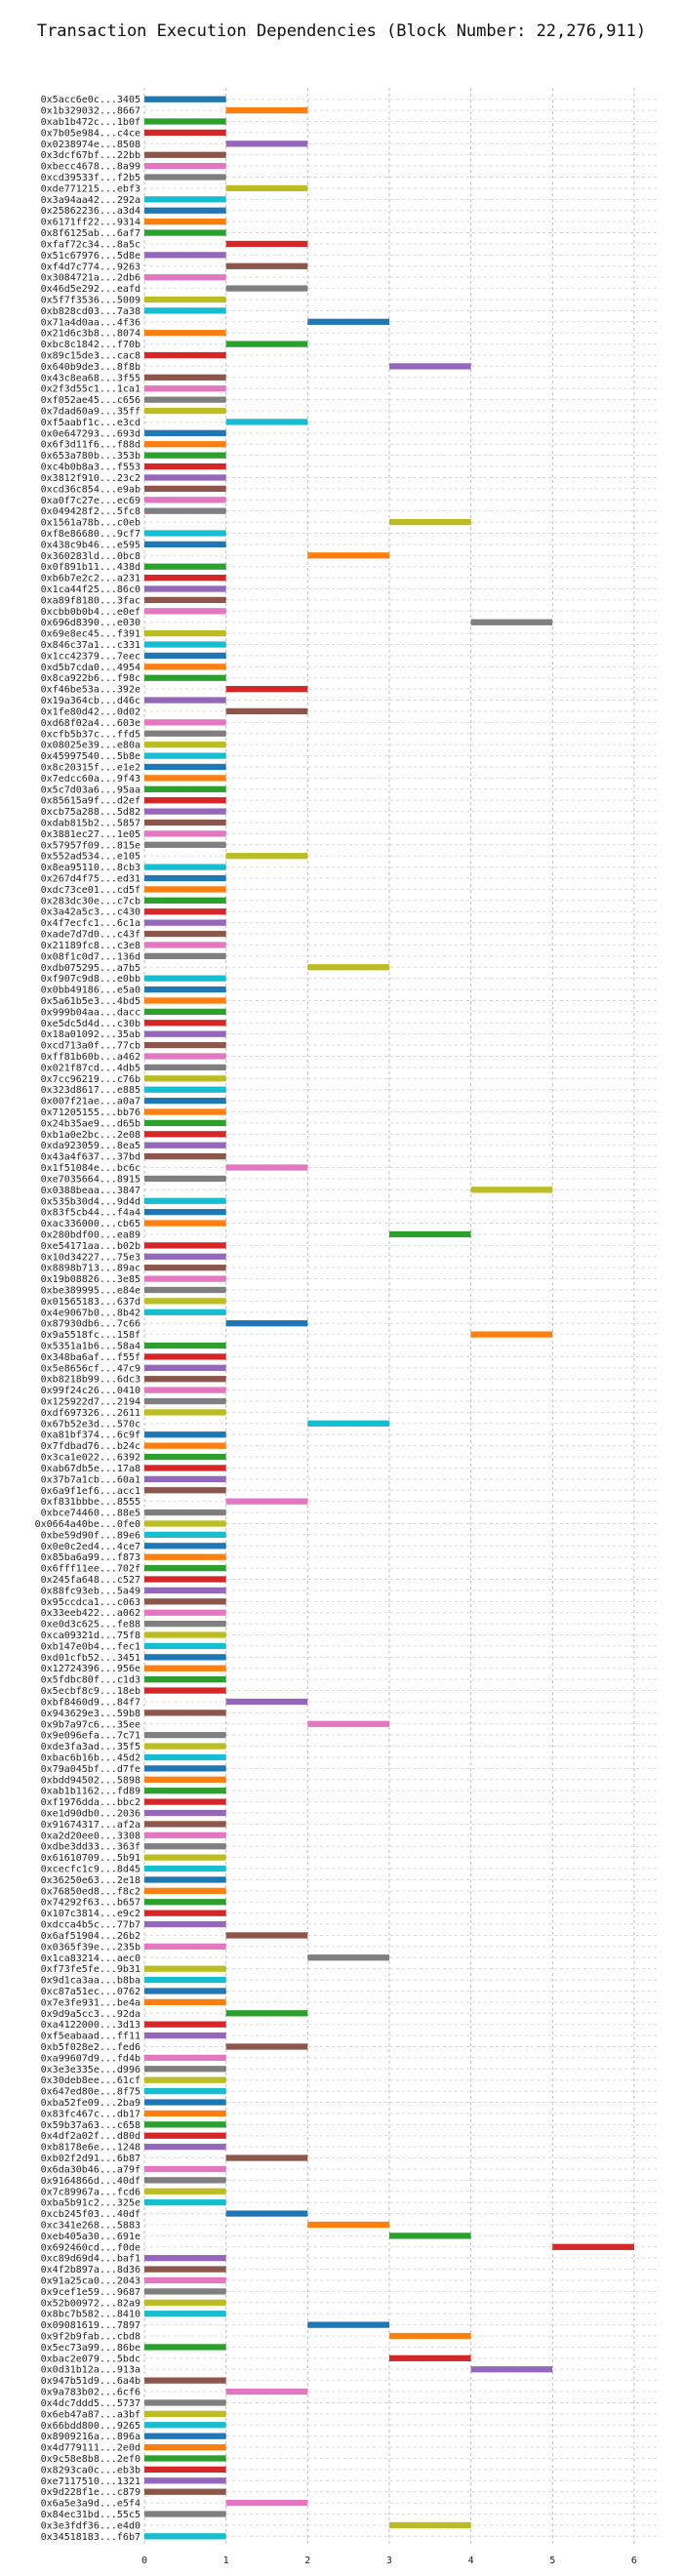 The width and height of the screenshot is (683, 2576). I want to click on y-tick-label: 0x323d8617...e885, so click(91, 1090).